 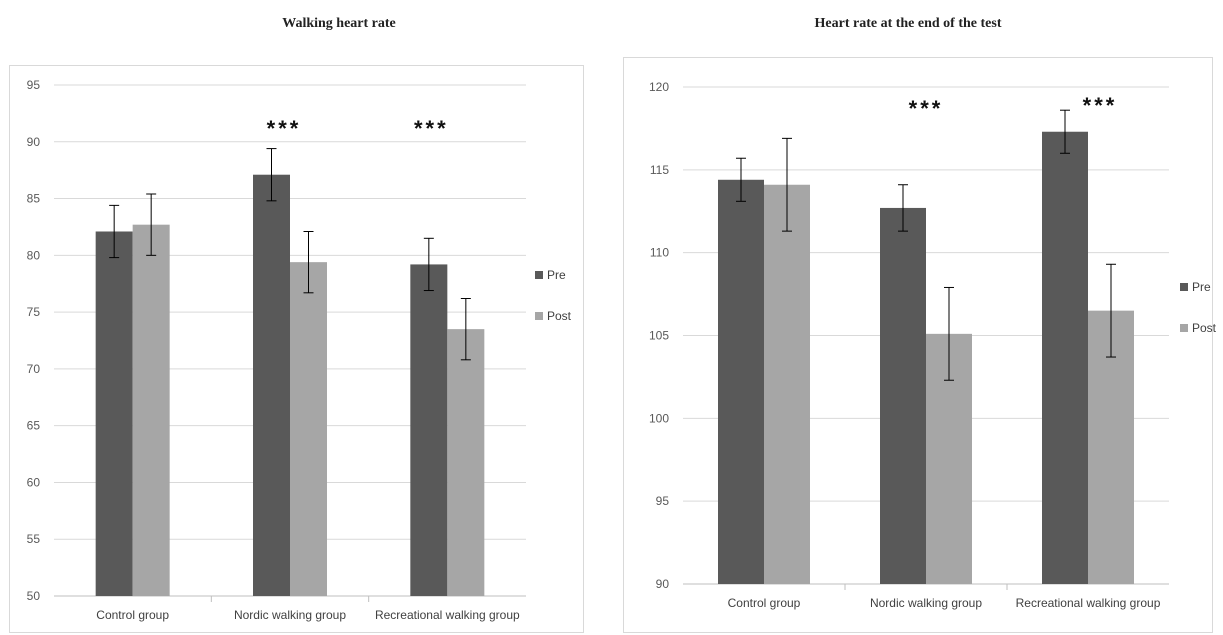 I want to click on y-tick-label: 60, so click(x=34, y=482).